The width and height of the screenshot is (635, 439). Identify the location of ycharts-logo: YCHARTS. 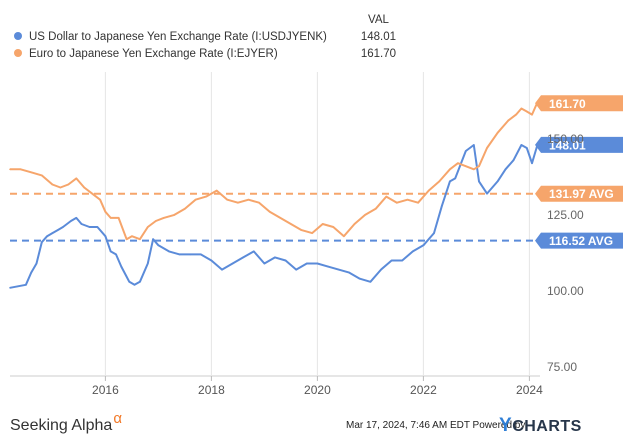
(540, 426).